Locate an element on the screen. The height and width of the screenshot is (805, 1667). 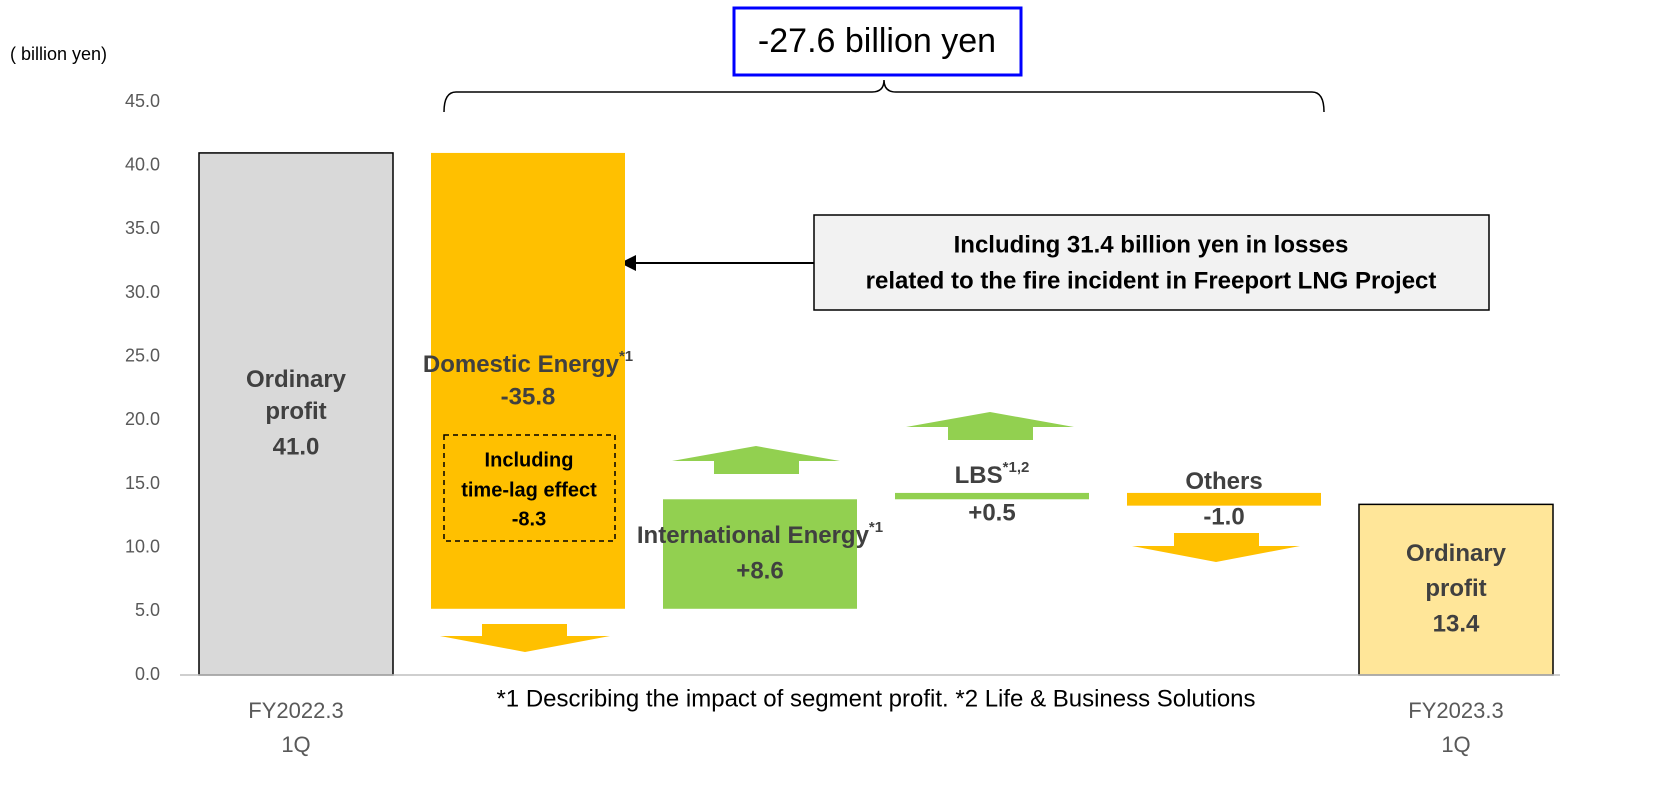
bar-label: Domestic Energy*1 is located at coordinates (528, 363).